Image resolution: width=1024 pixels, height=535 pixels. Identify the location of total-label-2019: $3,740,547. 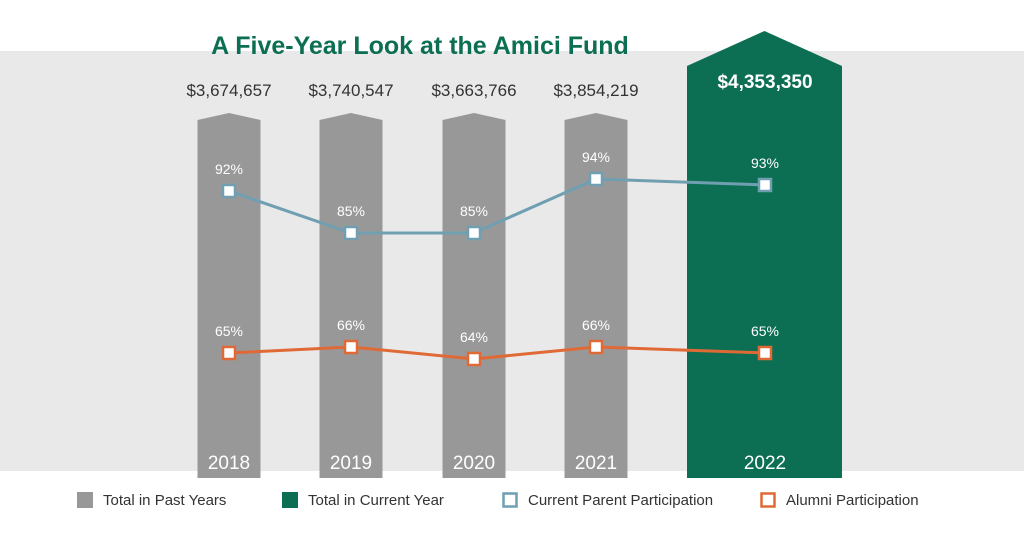
(350, 90).